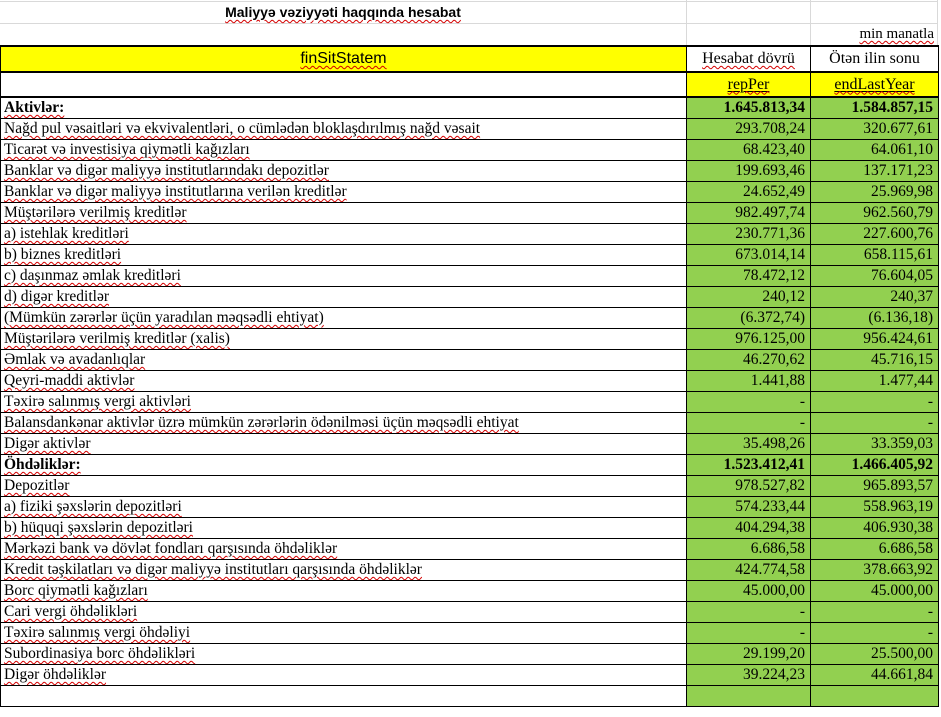 This screenshot has width=941, height=717. Describe the element at coordinates (343, 360) in the screenshot. I see `row-label-cell: Əmlak və avadanlıqlar` at that location.